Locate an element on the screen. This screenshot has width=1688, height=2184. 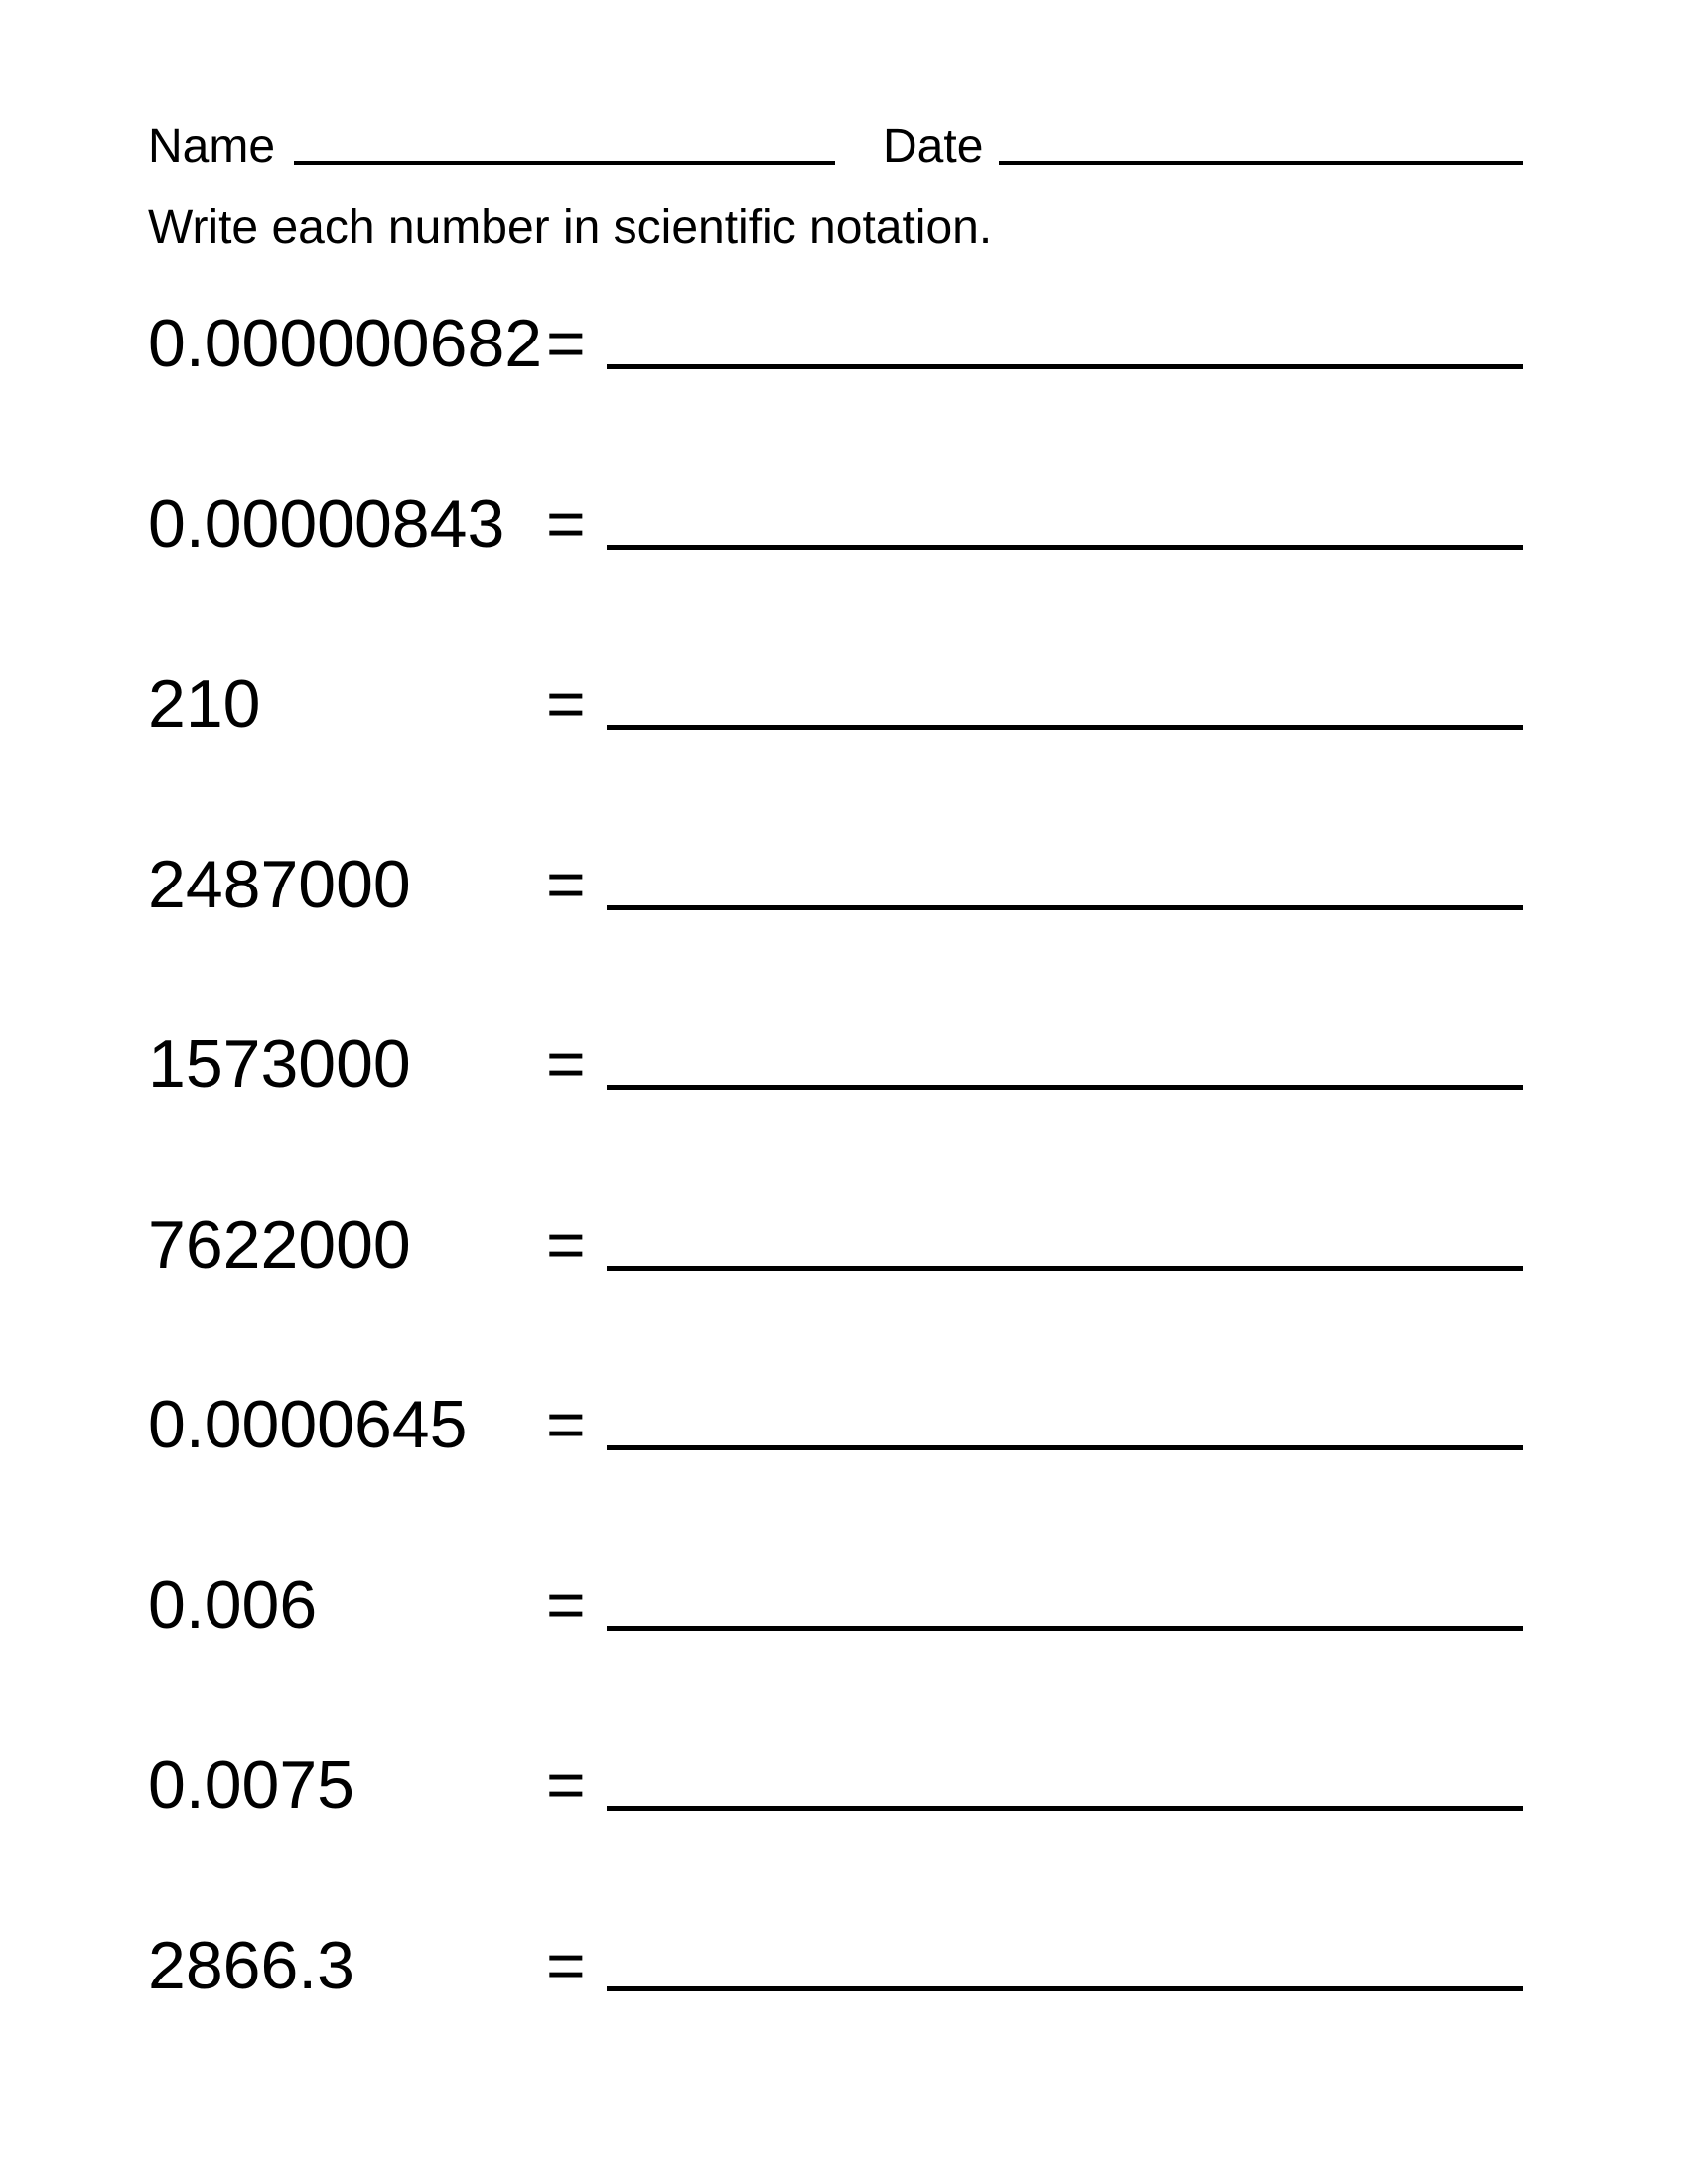
problem-number: 7622000 is located at coordinates (279, 1244).